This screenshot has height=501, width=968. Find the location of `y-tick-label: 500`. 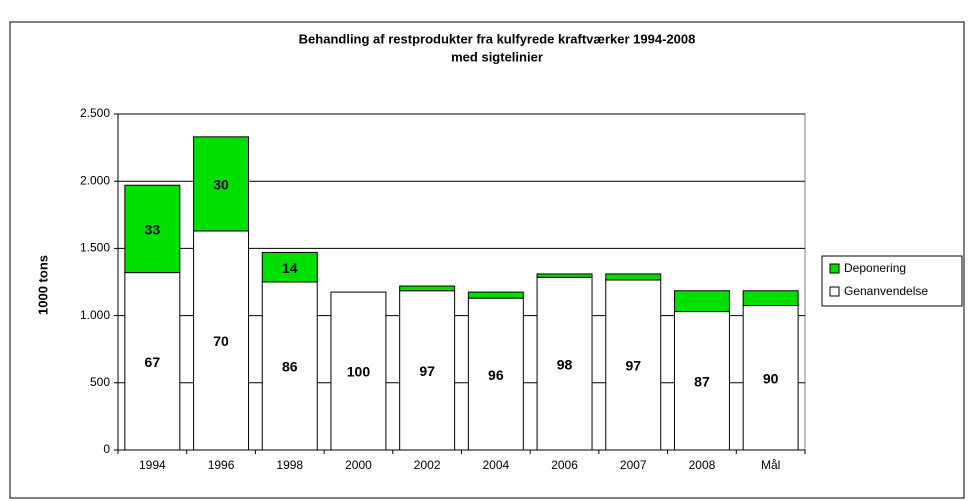

y-tick-label: 500 is located at coordinates (100, 382).